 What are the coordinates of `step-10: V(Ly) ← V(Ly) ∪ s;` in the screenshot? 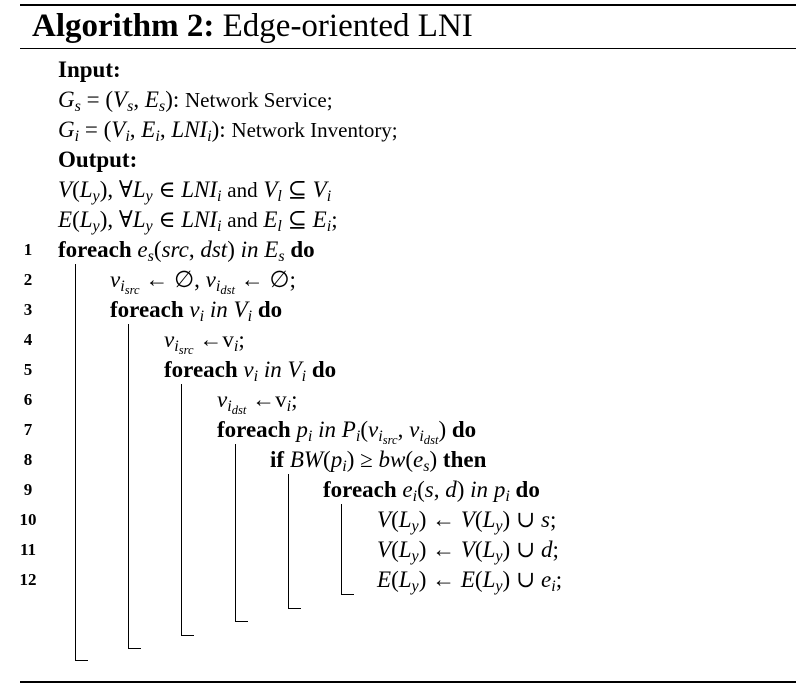 It's located at (467, 521).